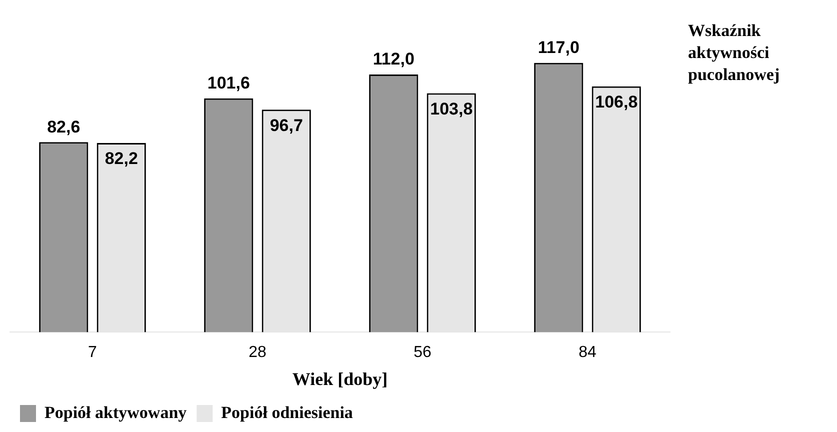 This screenshot has height=432, width=837. What do you see at coordinates (93, 353) in the screenshot?
I see `x-tick-label: 7` at bounding box center [93, 353].